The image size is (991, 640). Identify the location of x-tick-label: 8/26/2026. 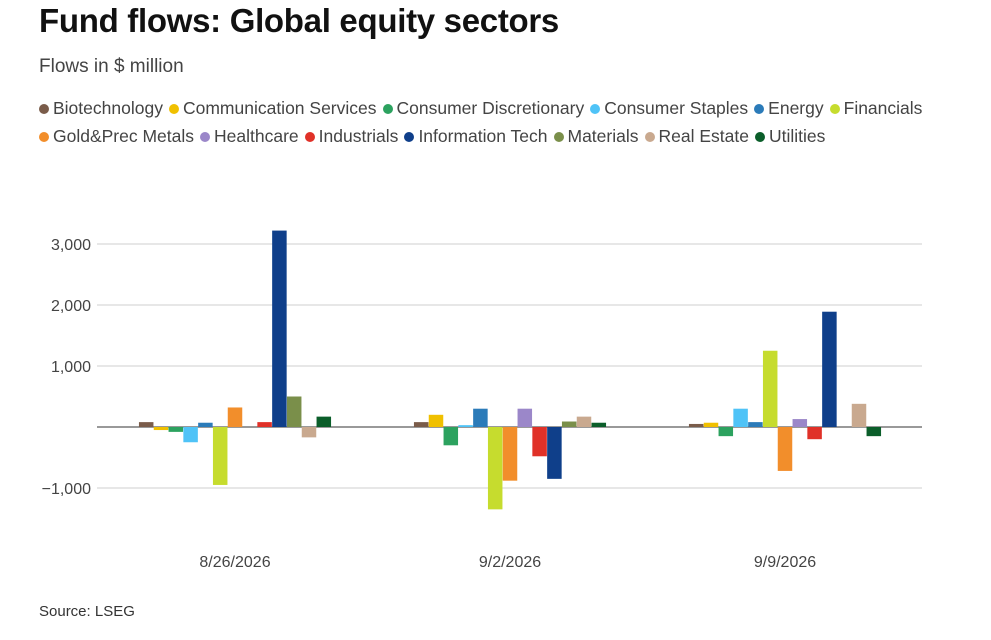
(234, 562).